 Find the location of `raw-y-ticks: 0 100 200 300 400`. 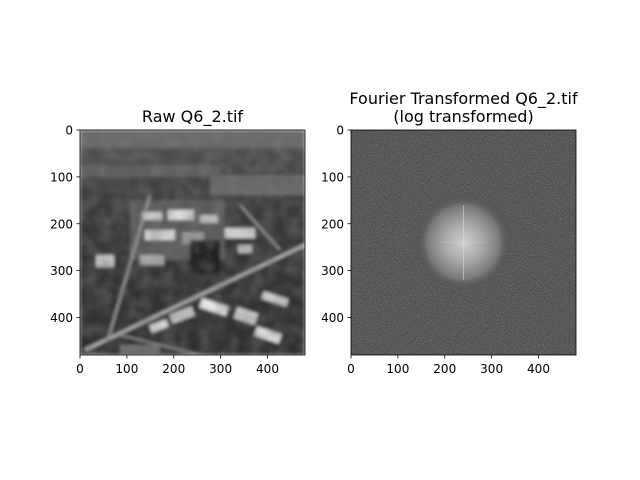

raw-y-ticks: 0 100 200 300 400 is located at coordinates (65, 224).